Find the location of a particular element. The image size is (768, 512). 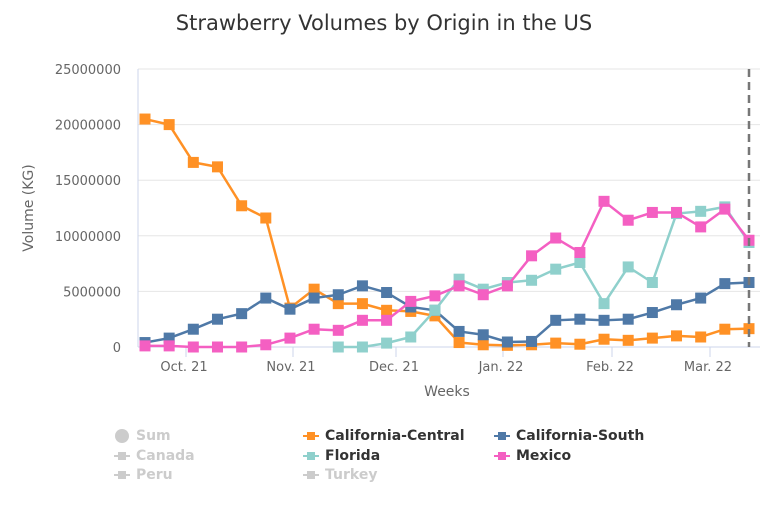

x-tick-label: Oct. 21 is located at coordinates (183, 367).